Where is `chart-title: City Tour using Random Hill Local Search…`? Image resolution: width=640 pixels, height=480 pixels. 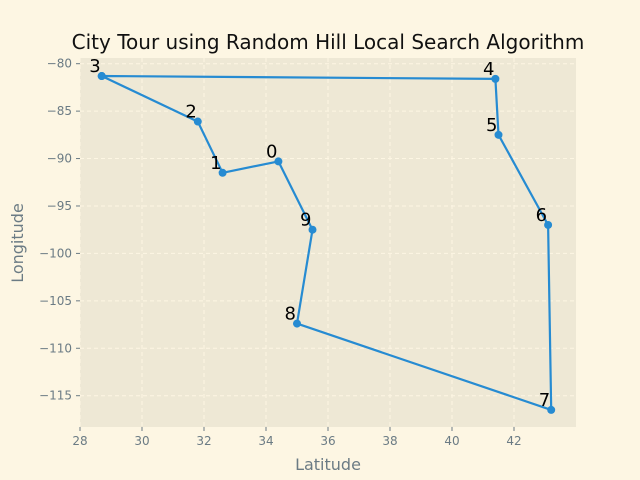 chart-title: City Tour using Random Hill Local Search… is located at coordinates (328, 42).